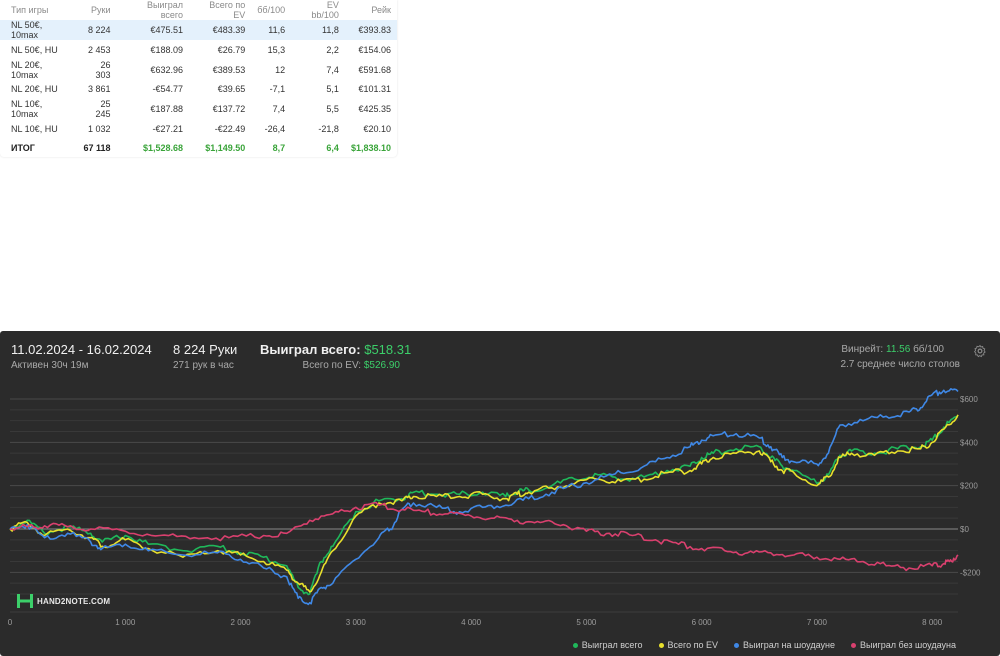 The image size is (1000, 656). I want to click on legend-item: Всего по EV, so click(688, 645).